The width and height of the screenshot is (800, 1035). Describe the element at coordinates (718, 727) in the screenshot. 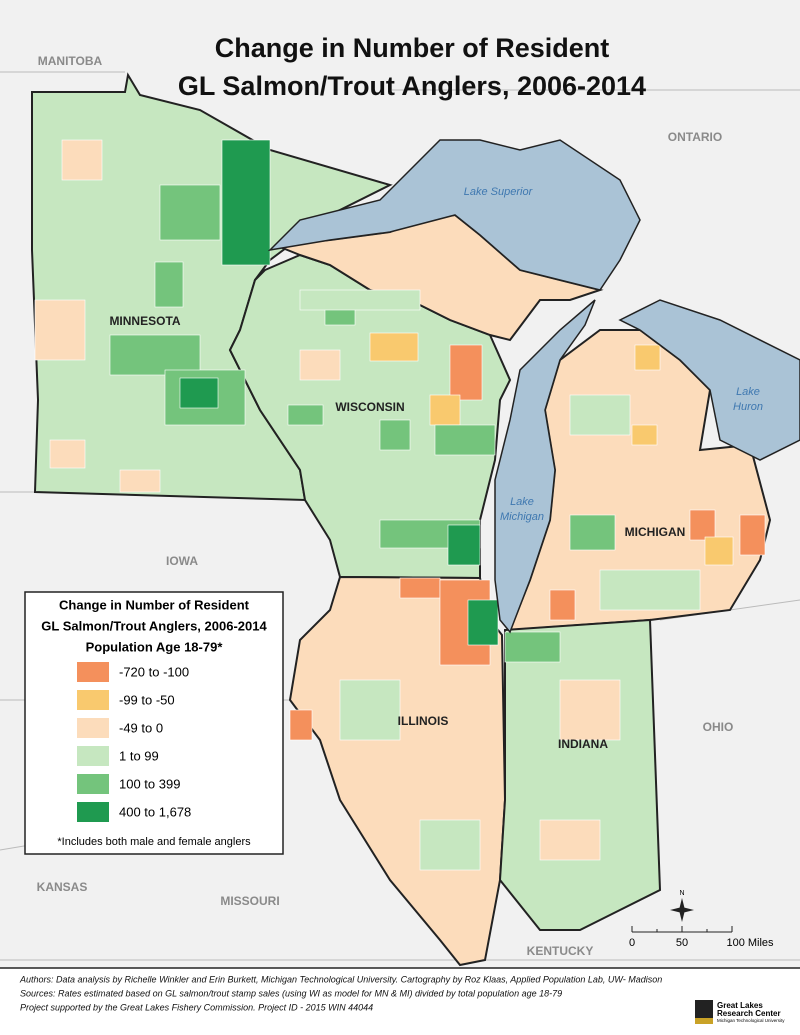

I see `neighbor-label: OHIO` at that location.